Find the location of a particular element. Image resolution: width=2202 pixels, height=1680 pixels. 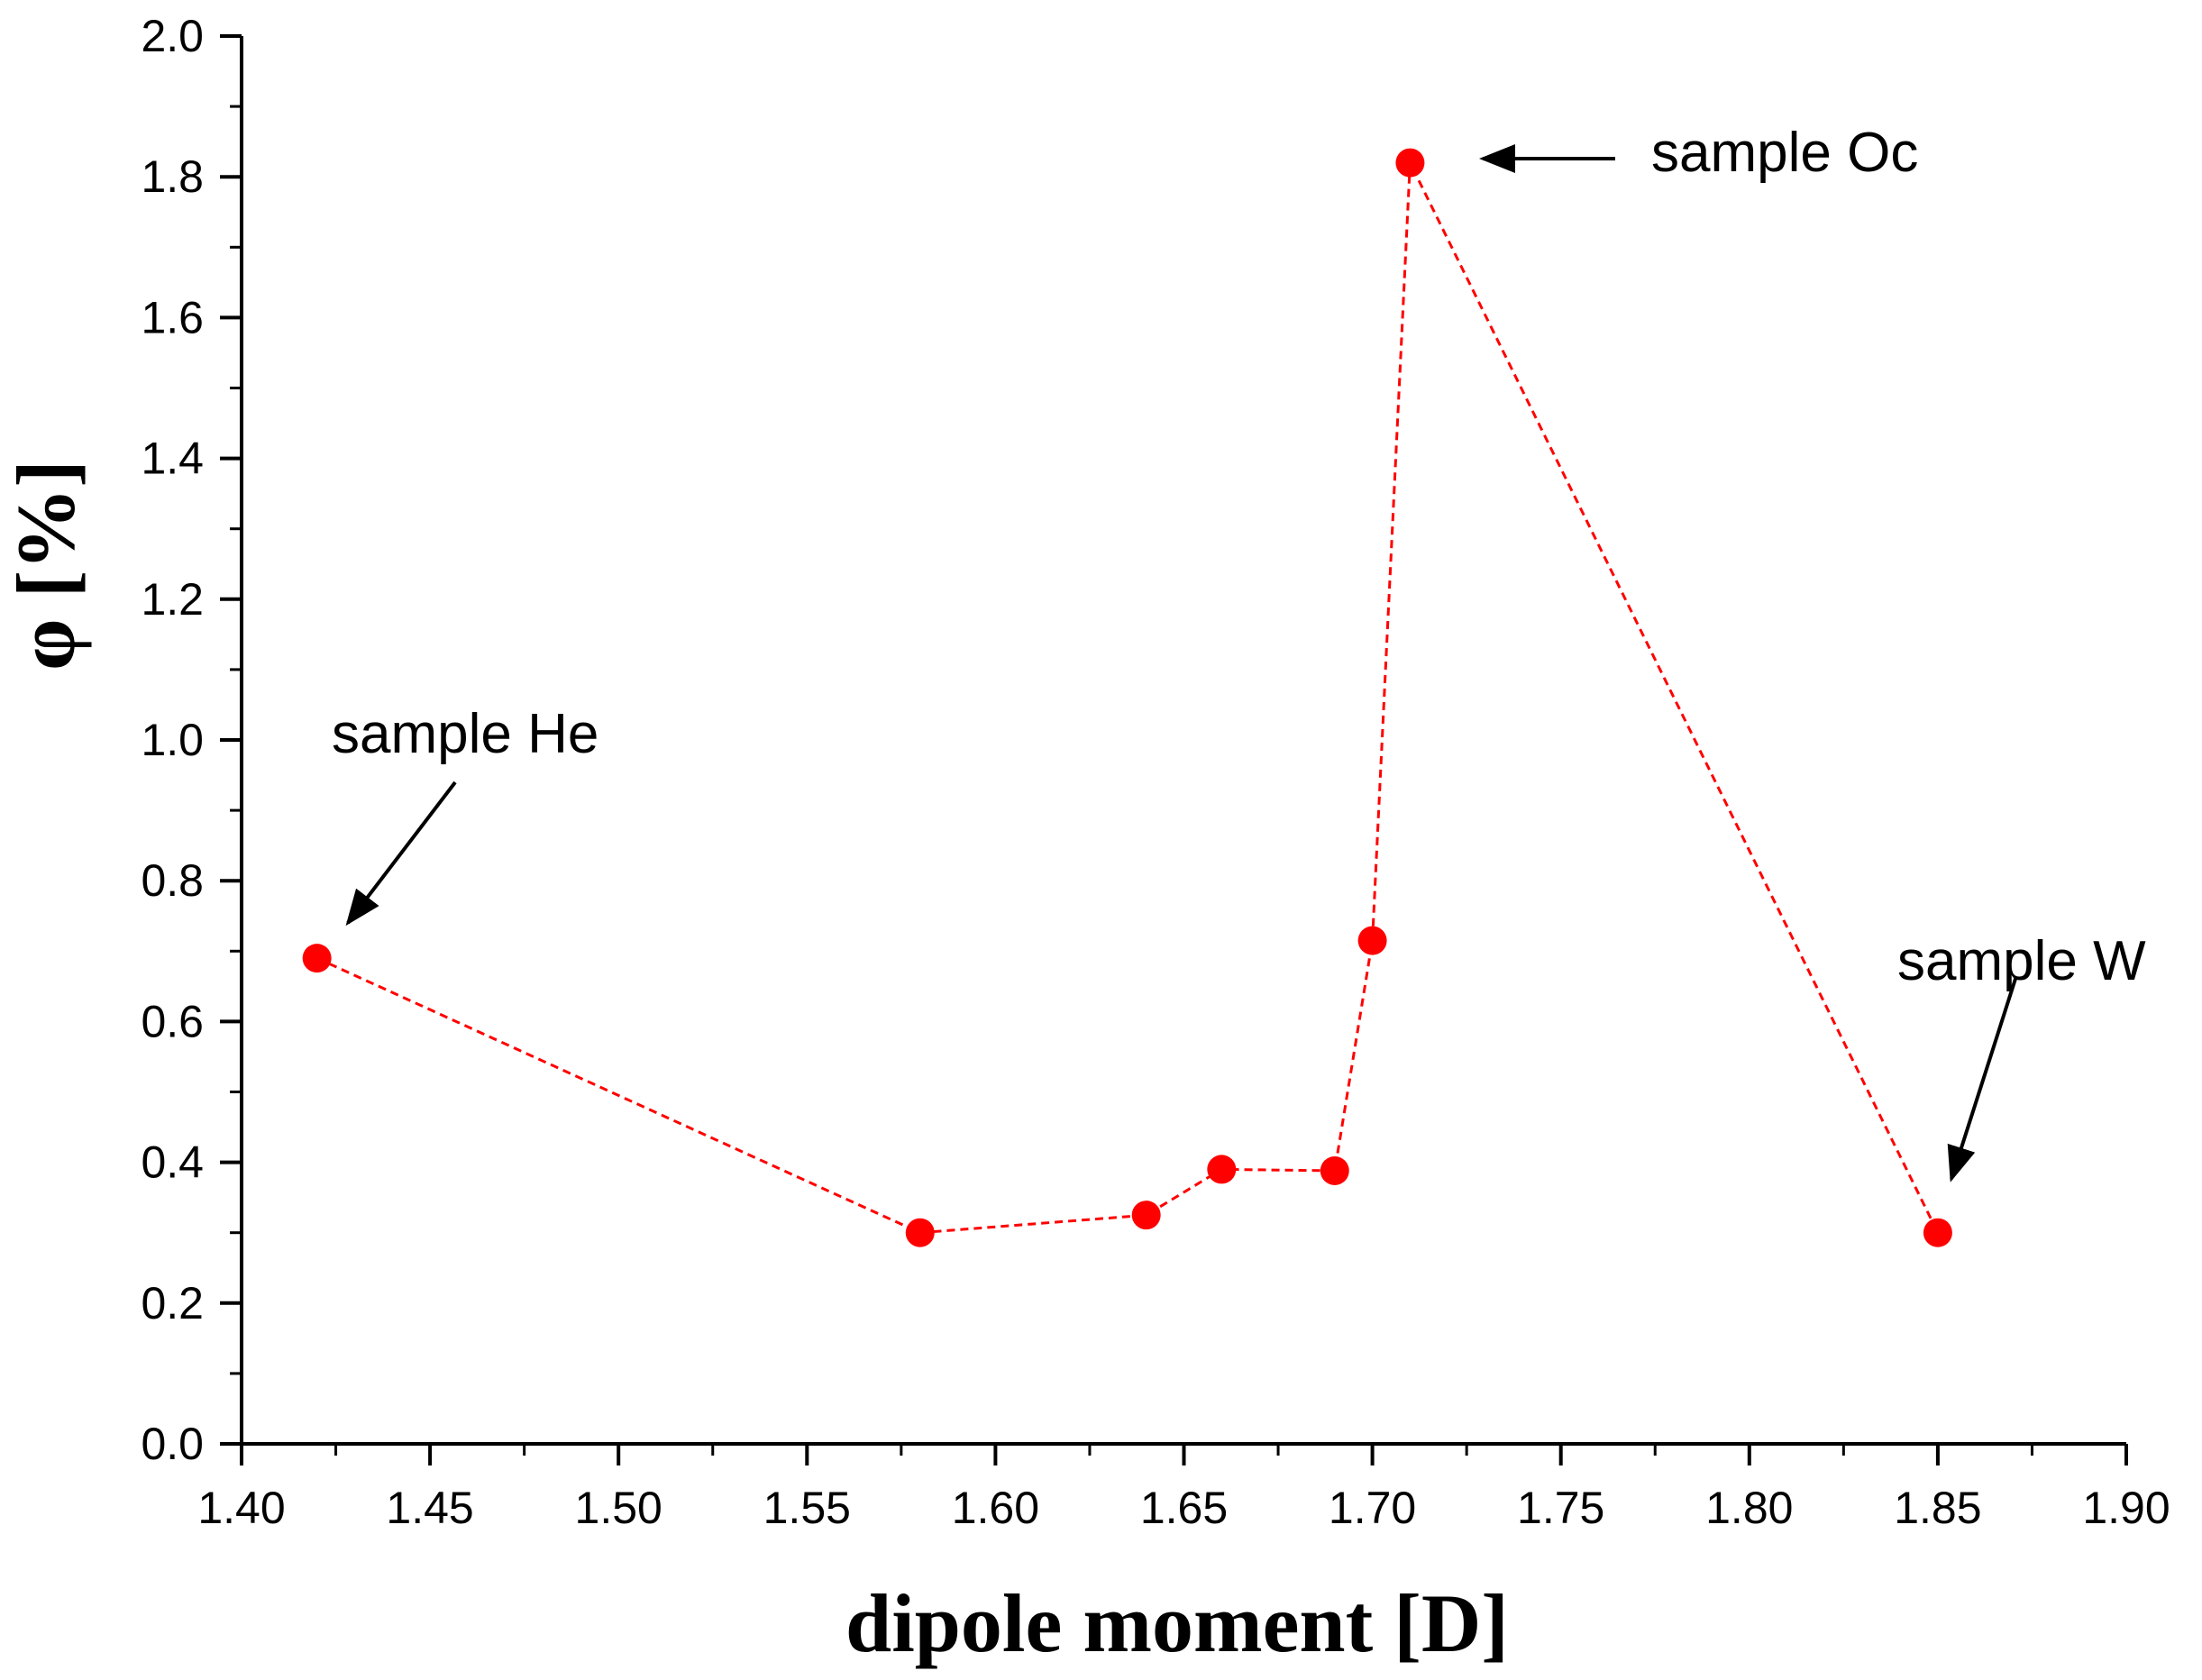

x-tick-label: 1.80 is located at coordinates (1749, 1508).